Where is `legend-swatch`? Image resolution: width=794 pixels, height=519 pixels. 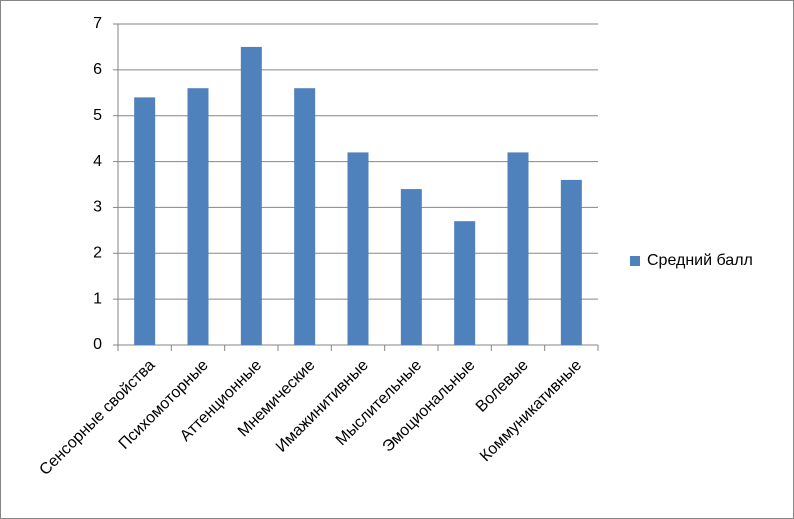 legend-swatch is located at coordinates (635, 261).